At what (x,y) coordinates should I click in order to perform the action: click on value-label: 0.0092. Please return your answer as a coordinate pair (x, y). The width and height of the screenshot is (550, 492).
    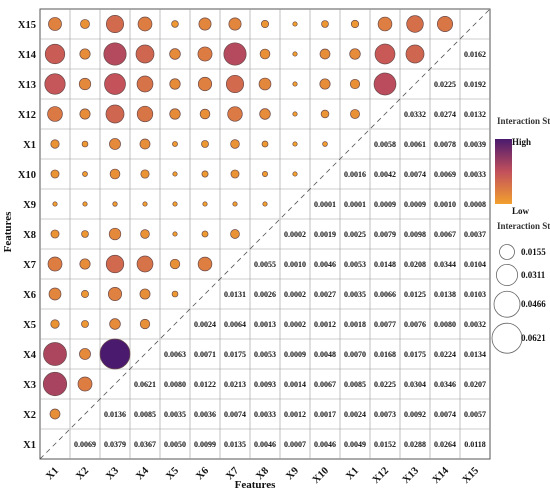
    Looking at the image, I should click on (415, 414).